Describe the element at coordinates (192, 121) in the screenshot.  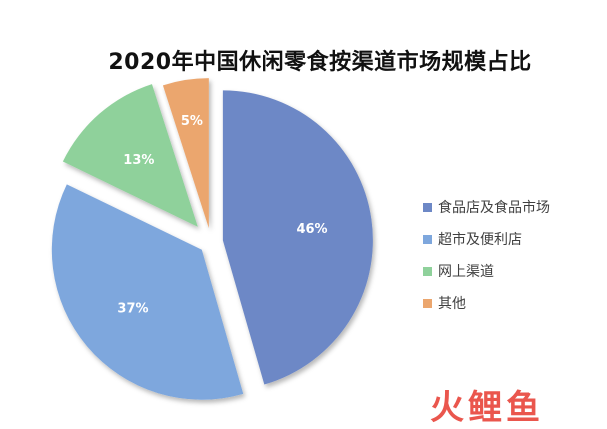
I see `pie-data-label-4: 5%` at that location.